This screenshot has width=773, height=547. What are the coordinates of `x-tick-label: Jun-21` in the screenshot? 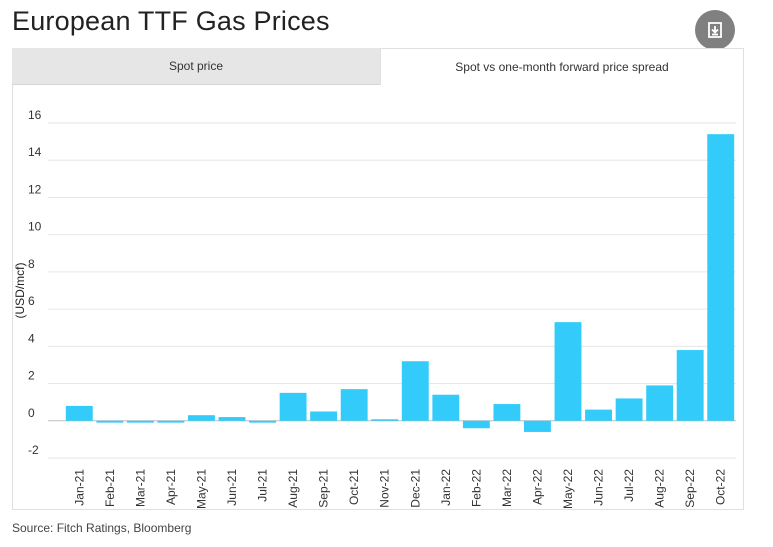 It's located at (232, 487).